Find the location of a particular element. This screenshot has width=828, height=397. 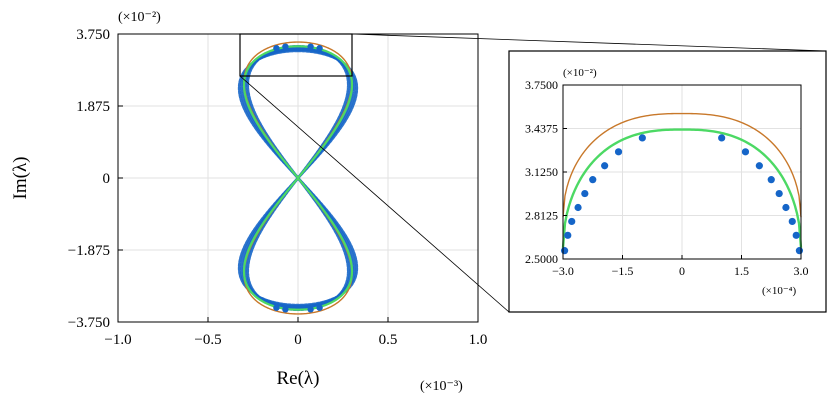

inset-y-tick-label: 2.5000 is located at coordinates (541, 259).